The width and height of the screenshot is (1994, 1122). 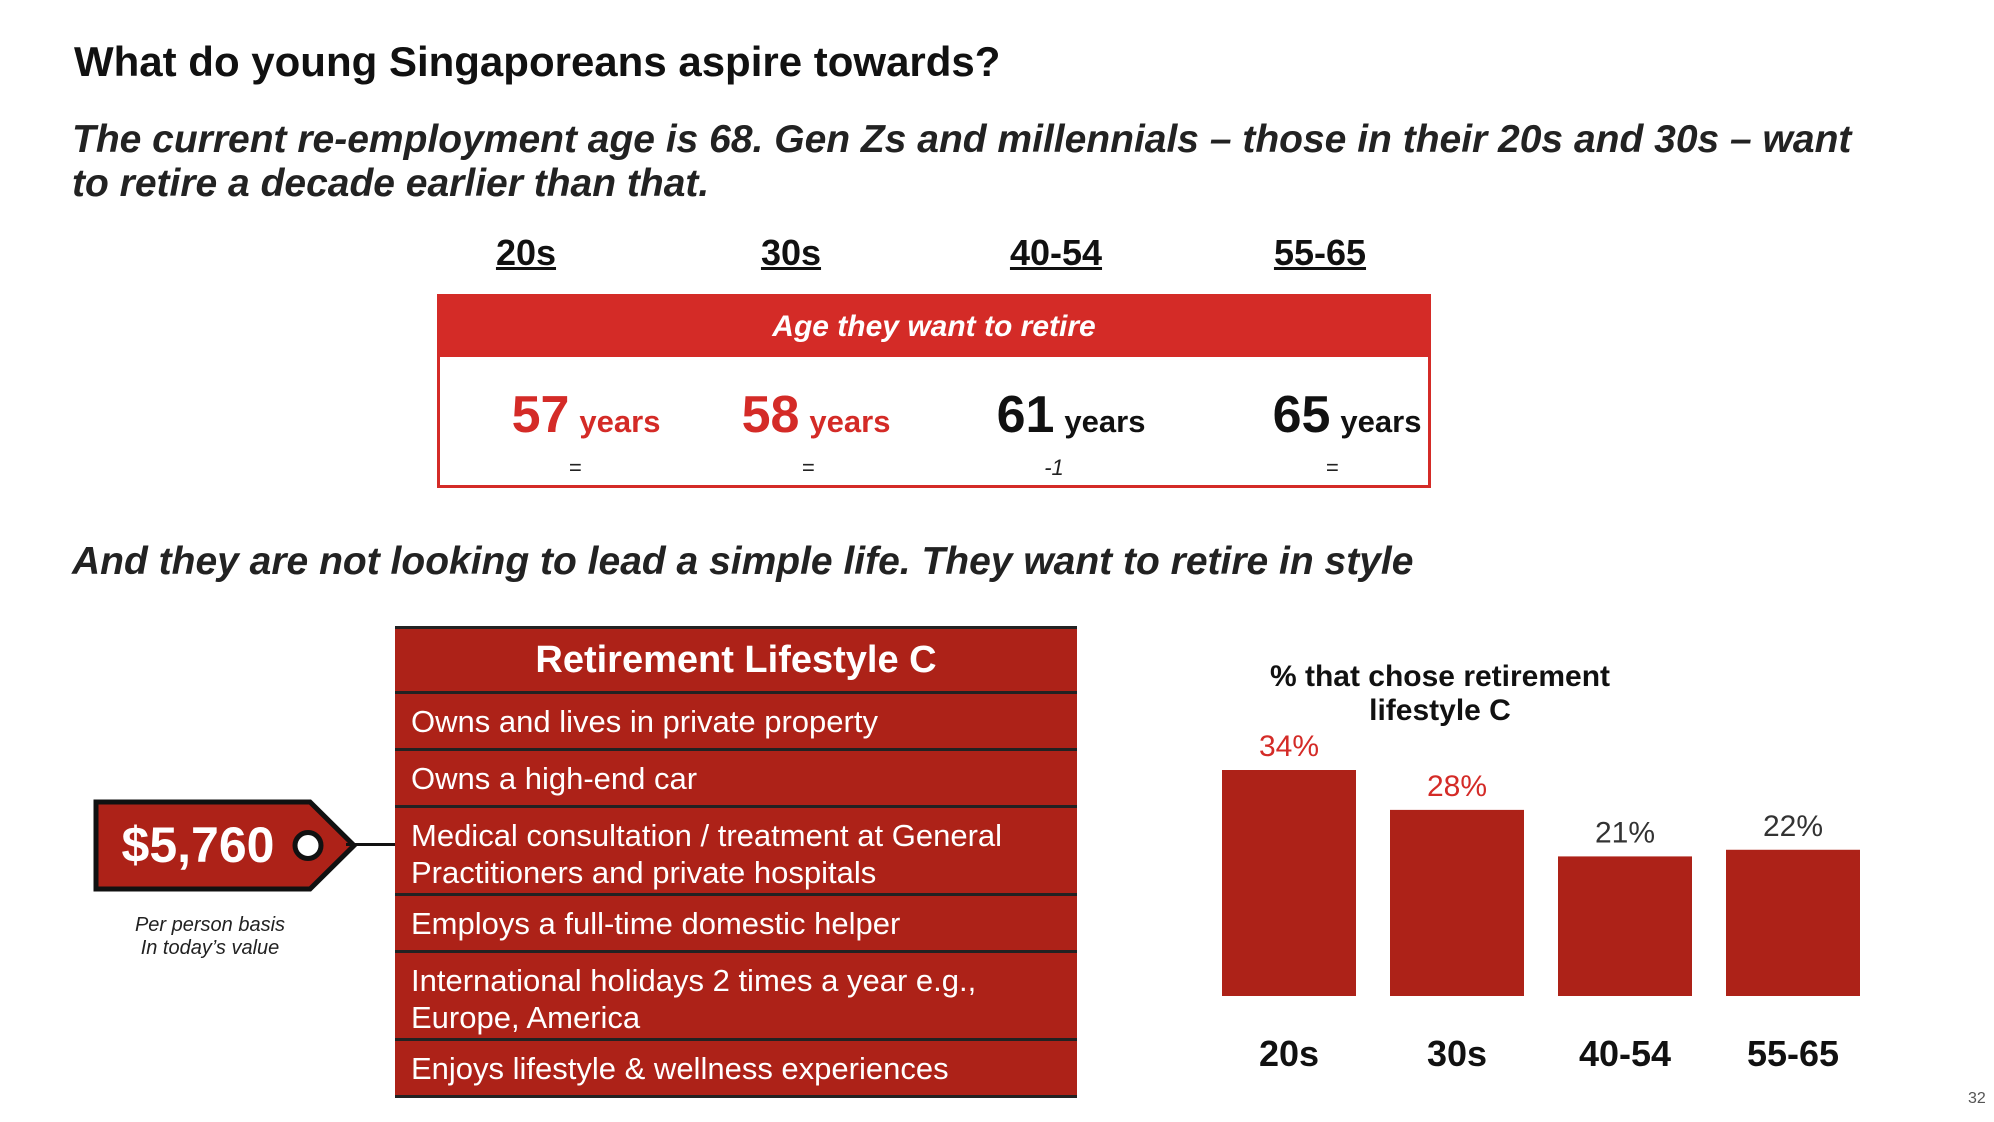 I want to click on x-tick-label: 55-65, so click(x=1793, y=1053).